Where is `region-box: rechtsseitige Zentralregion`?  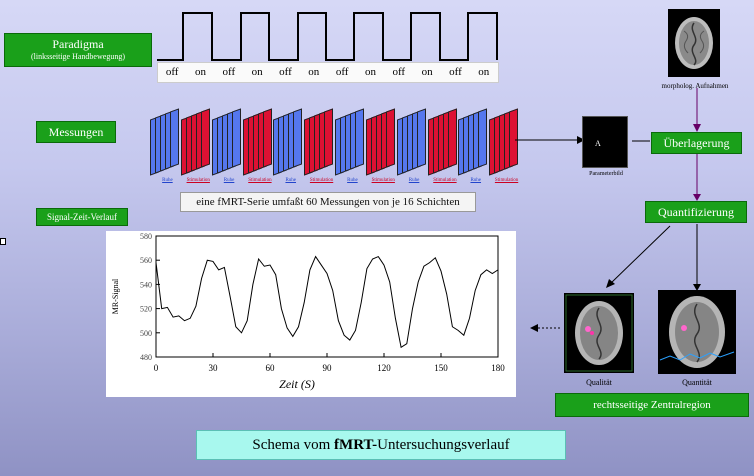
region-box: rechtsseitige Zentralregion is located at coordinates (652, 405).